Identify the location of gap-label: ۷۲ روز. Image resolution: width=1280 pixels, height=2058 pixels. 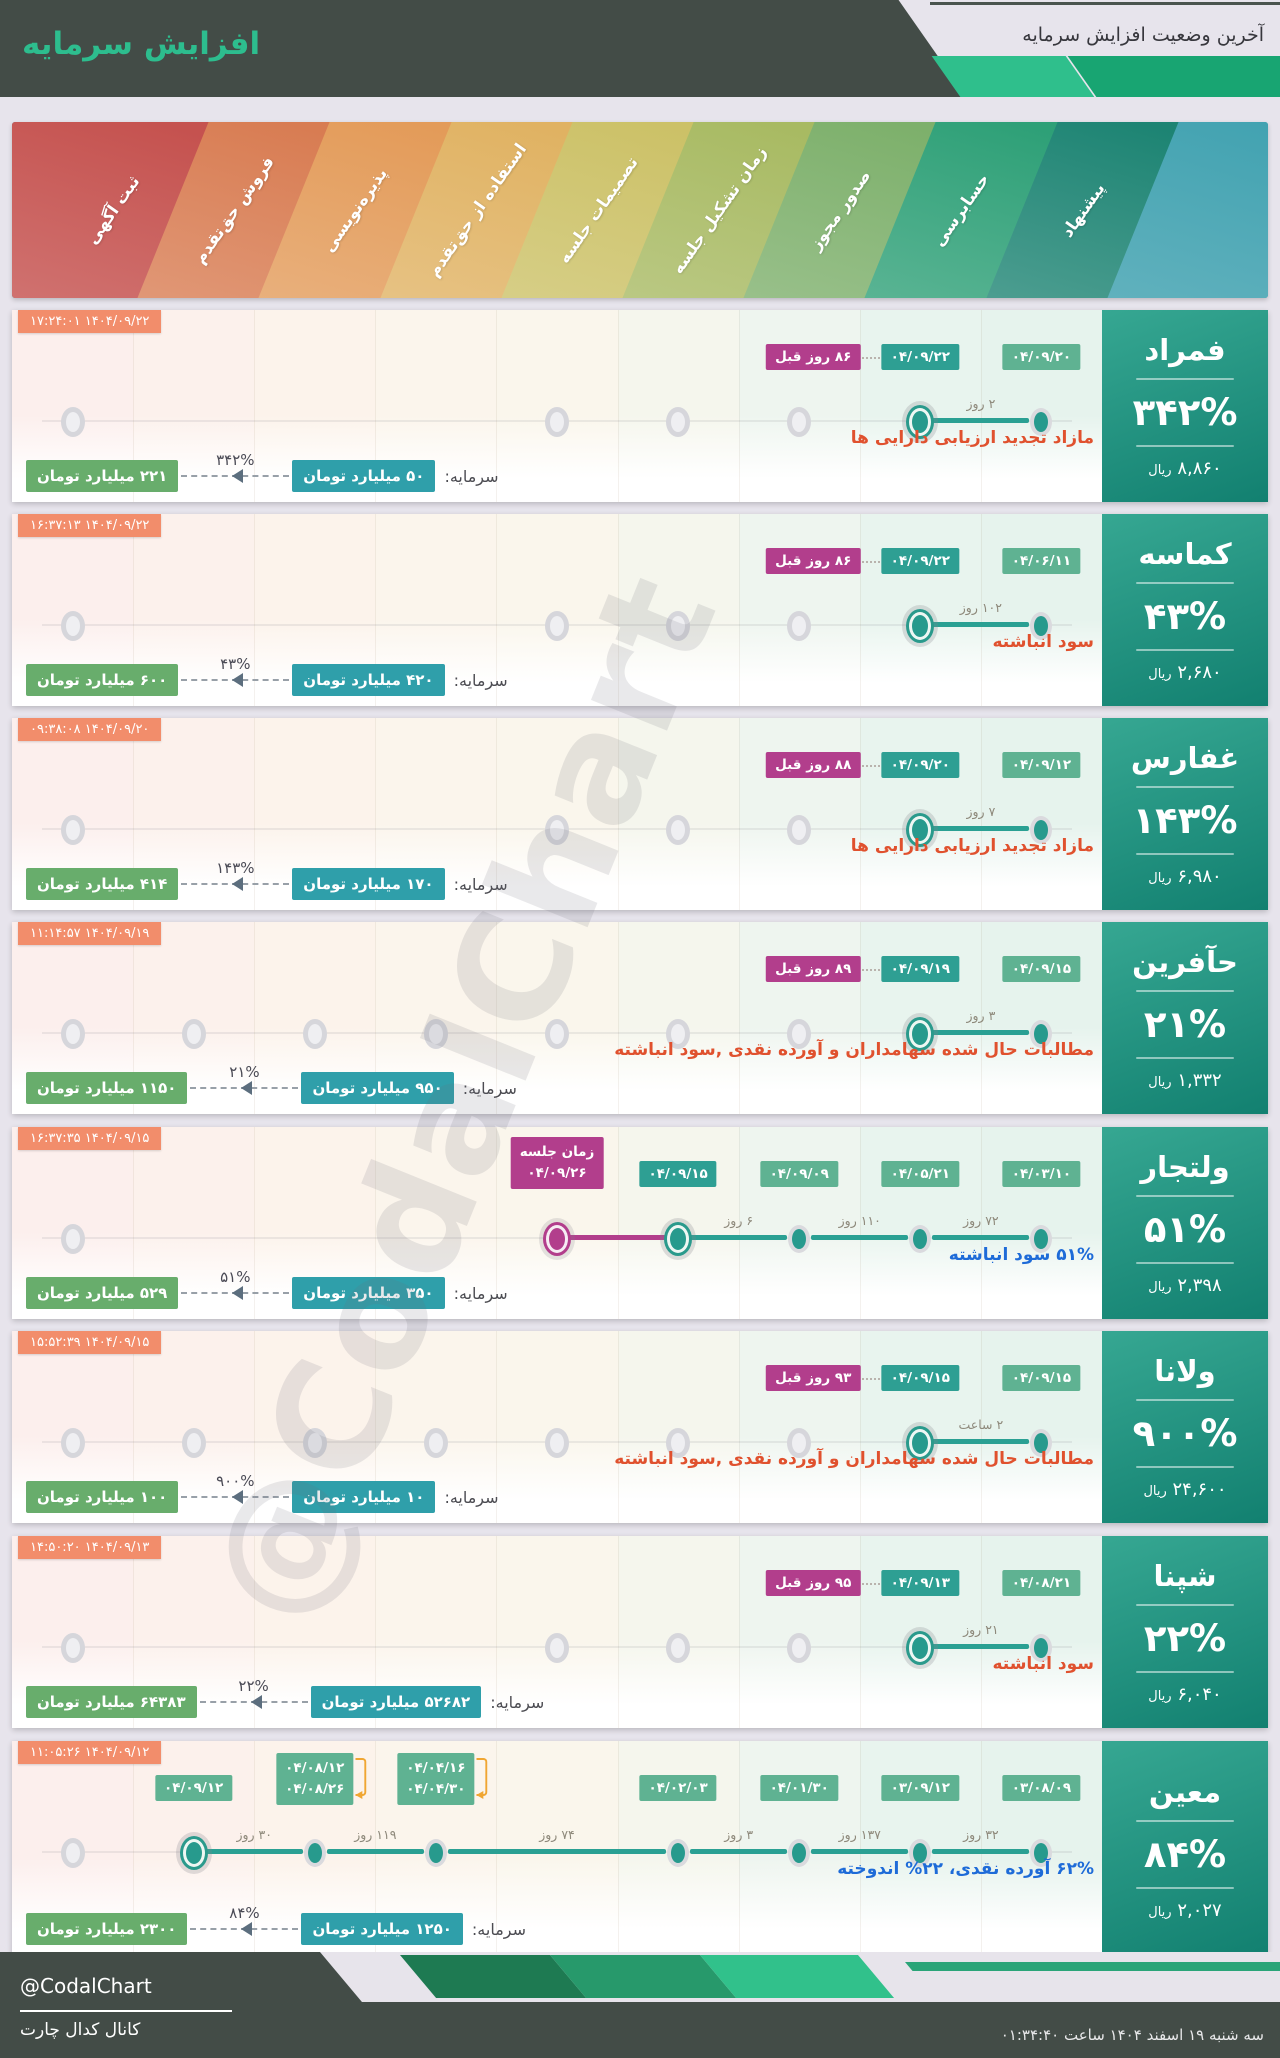
(981, 1220).